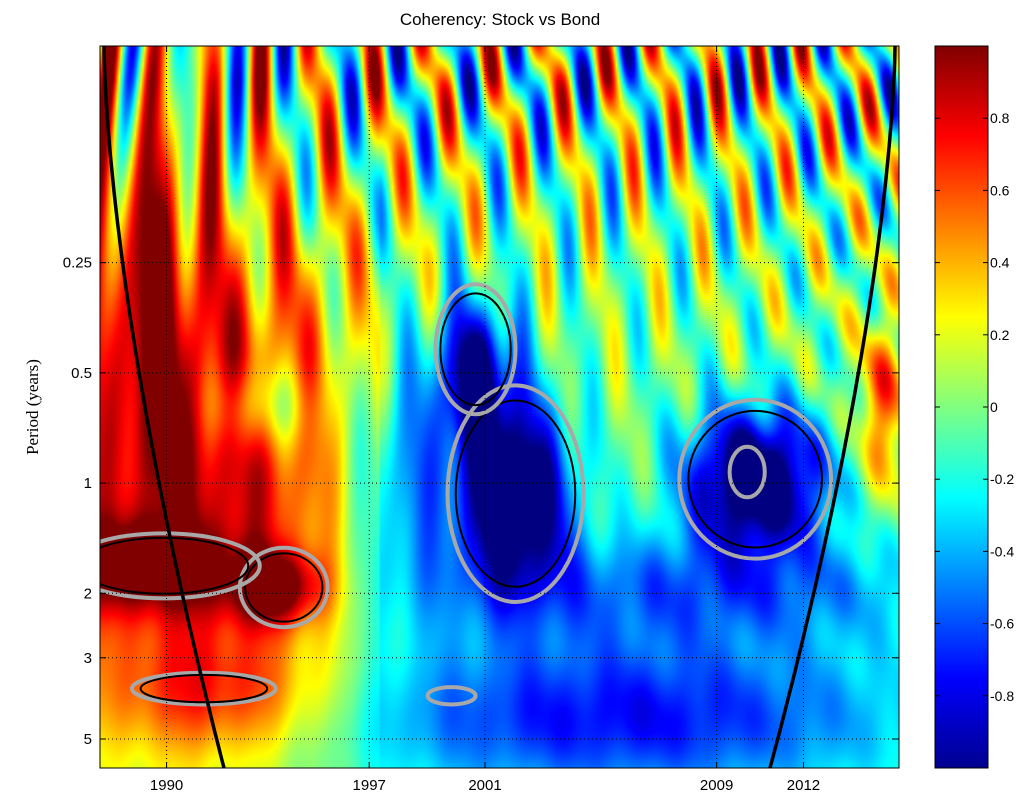  Describe the element at coordinates (81, 373) in the screenshot. I see `y-tick-label: 0.5` at that location.